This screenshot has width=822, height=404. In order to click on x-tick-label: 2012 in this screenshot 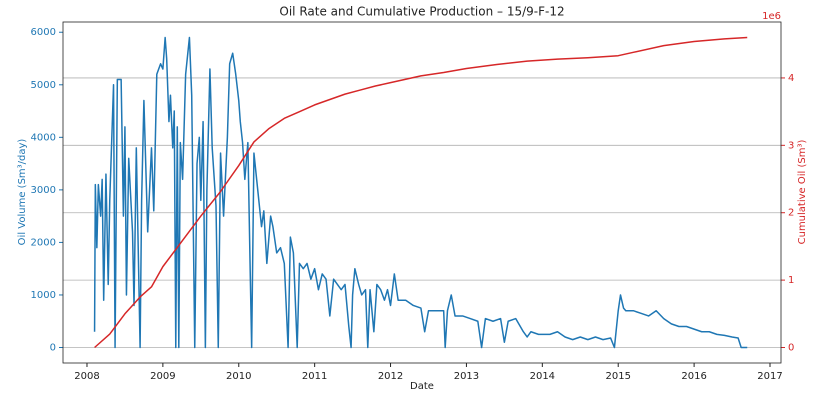, I will do `click(390, 376)`.